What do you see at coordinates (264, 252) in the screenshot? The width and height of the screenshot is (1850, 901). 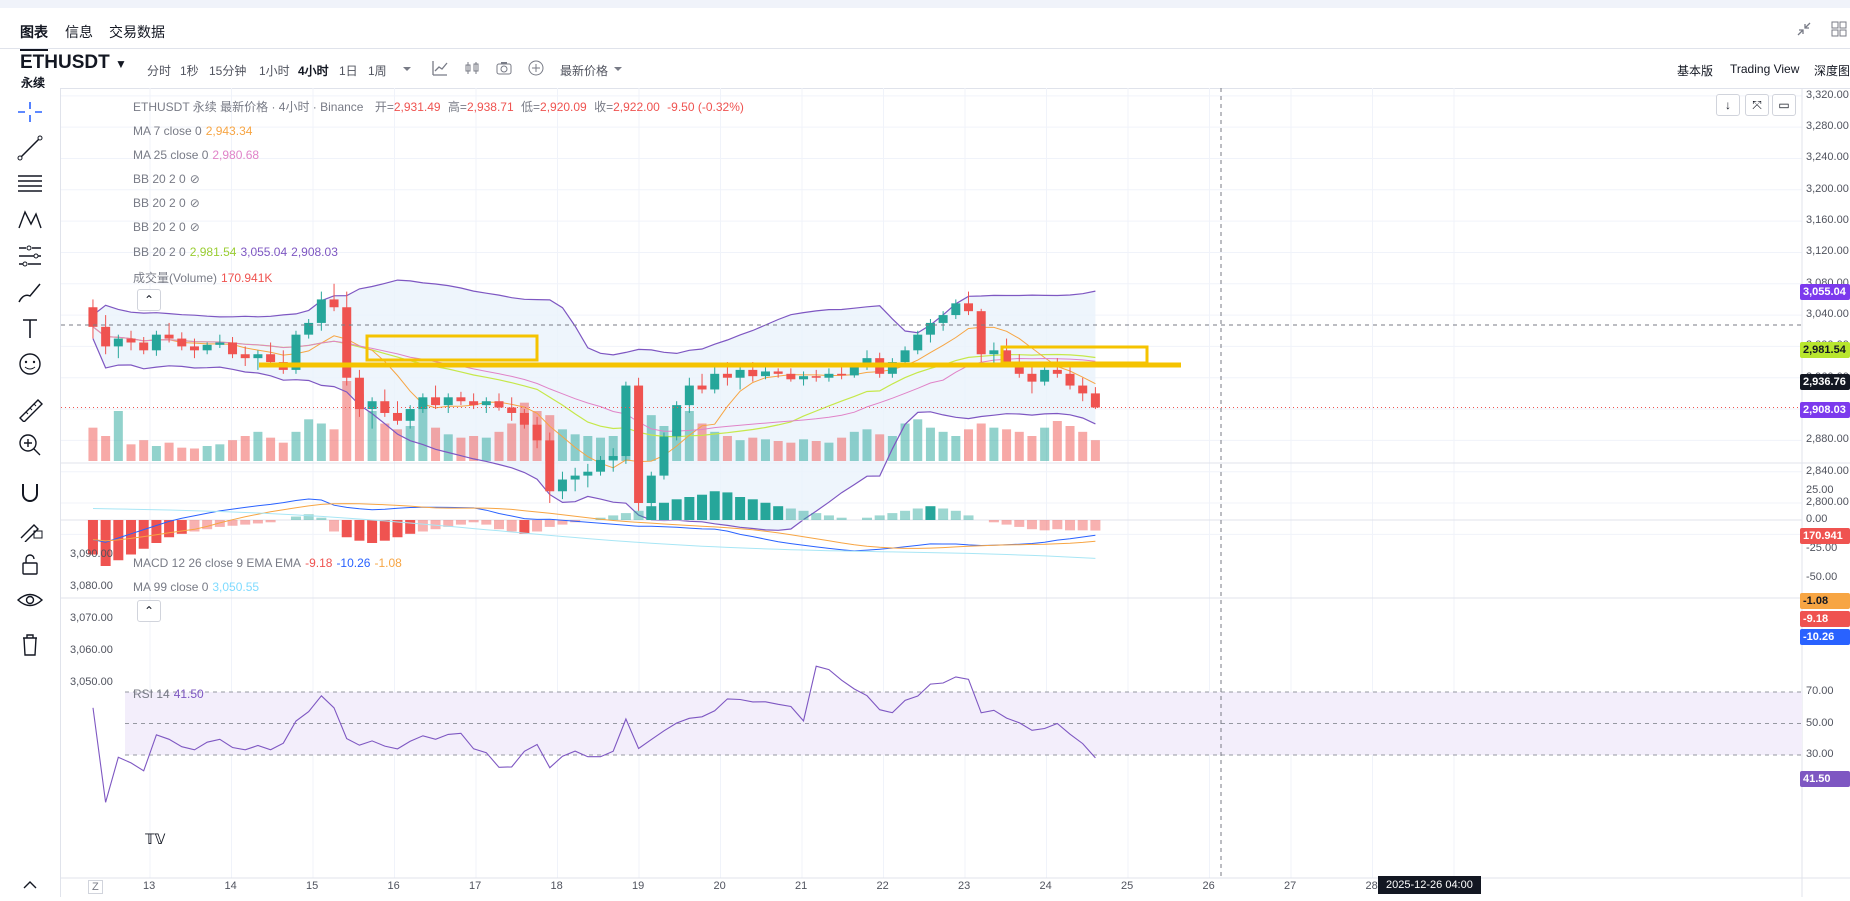 I see `bb4-upper: 3,055.04` at bounding box center [264, 252].